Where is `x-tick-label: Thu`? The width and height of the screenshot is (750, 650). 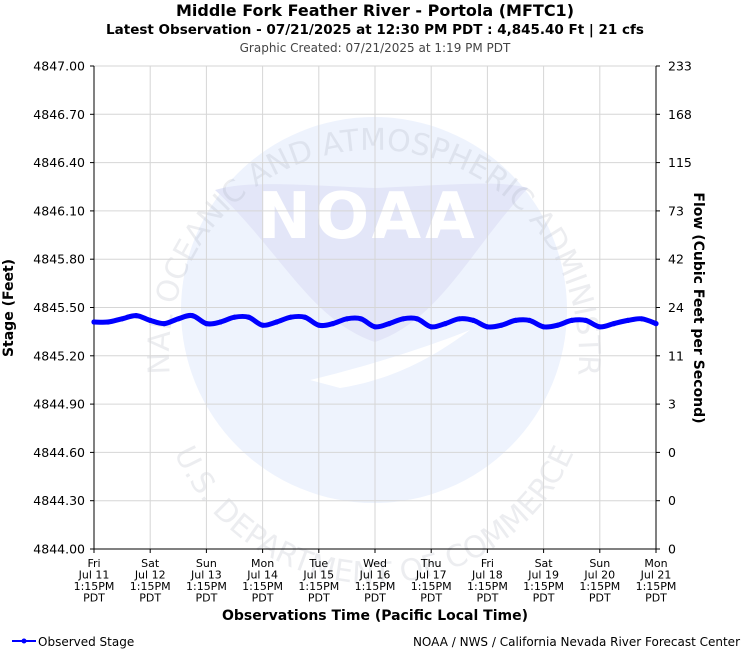
x-tick-label: Thu is located at coordinates (431, 563).